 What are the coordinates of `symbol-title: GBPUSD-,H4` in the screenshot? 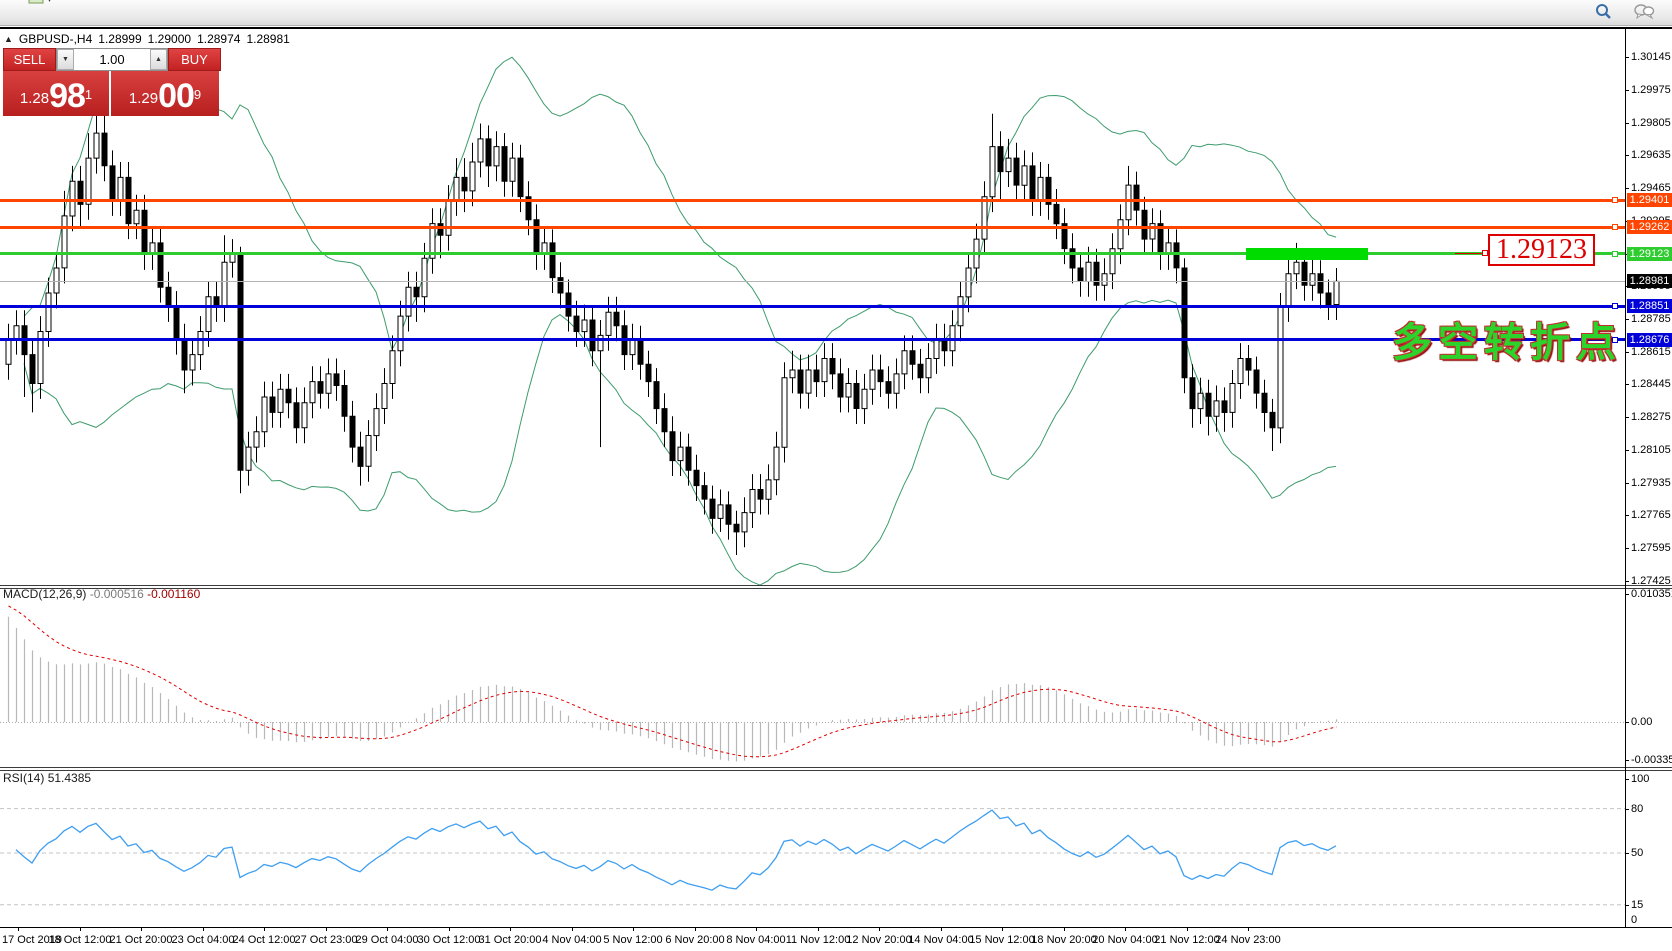 It's located at (55, 39).